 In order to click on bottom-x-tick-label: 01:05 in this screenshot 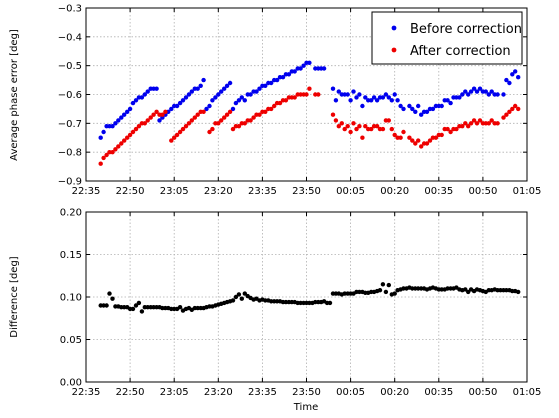, I will do `click(527, 392)`.